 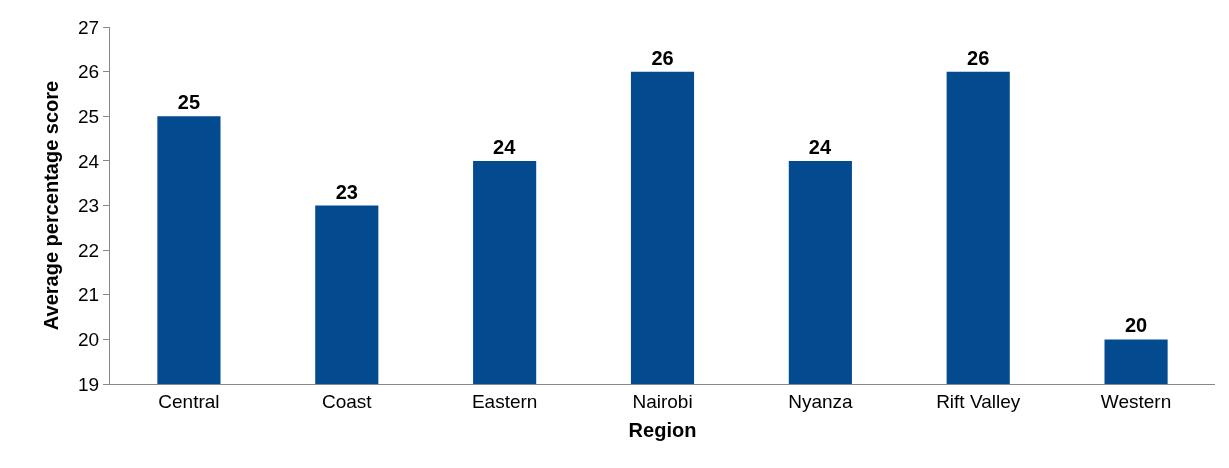 What do you see at coordinates (1136, 401) in the screenshot?
I see `x-tick-label: Western` at bounding box center [1136, 401].